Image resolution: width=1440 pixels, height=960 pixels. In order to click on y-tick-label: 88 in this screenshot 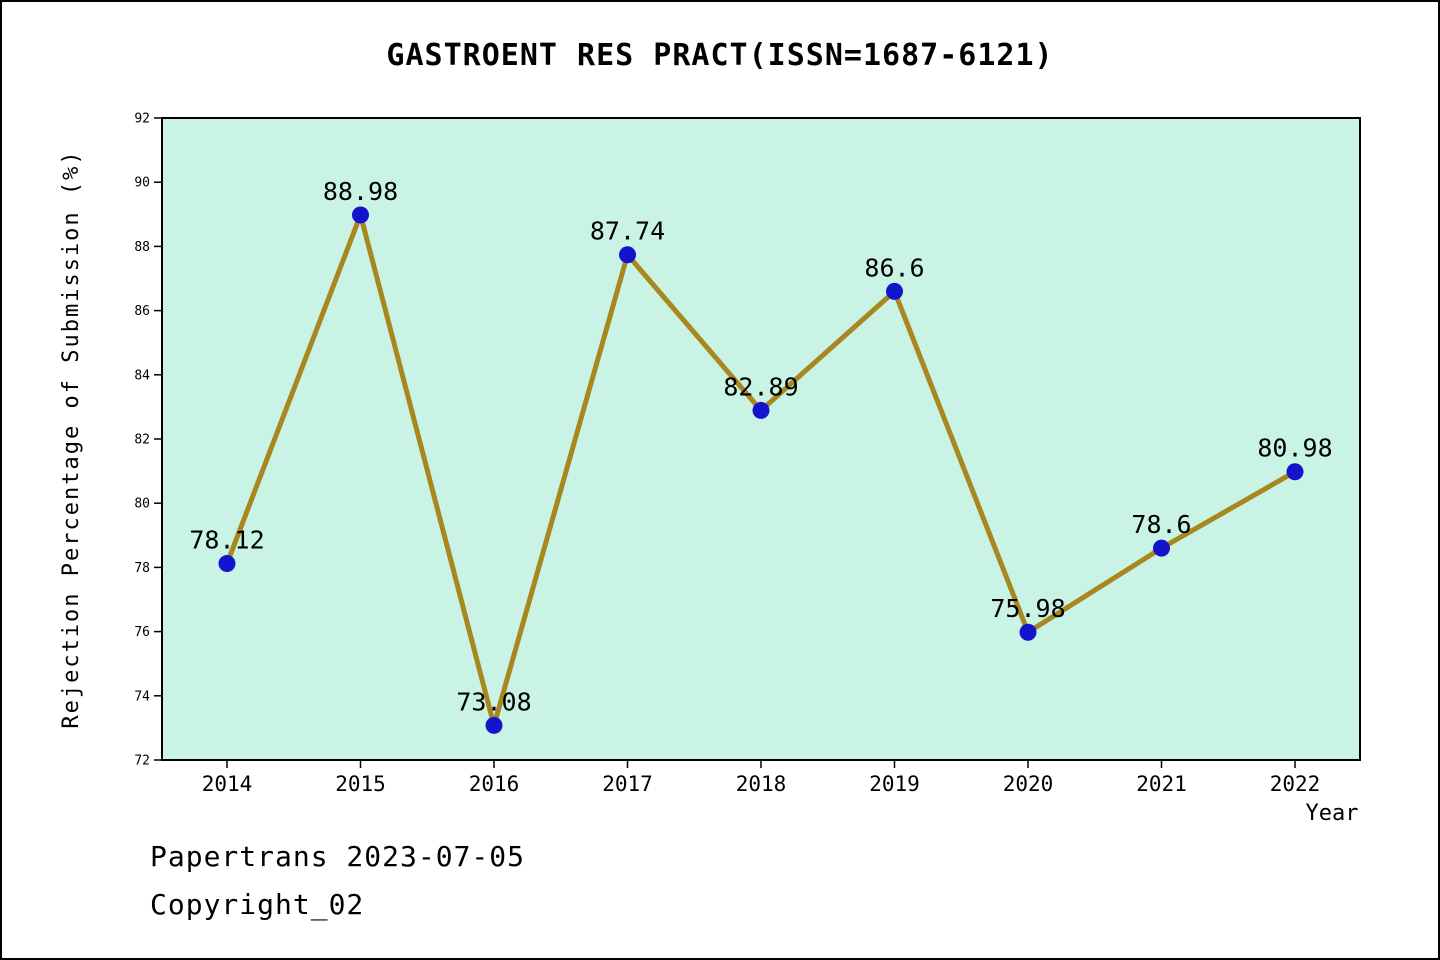, I will do `click(142, 247)`.